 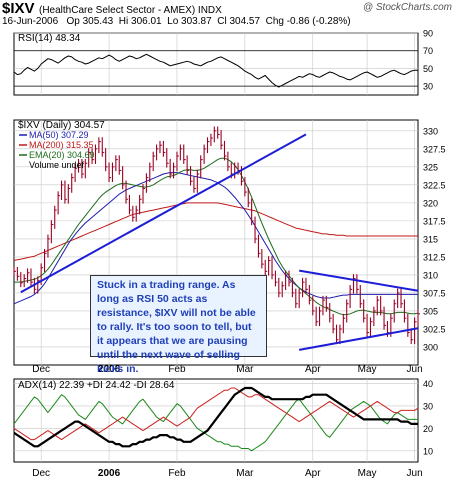 I want to click on legend-label: EMA(20) 304.69, so click(x=62, y=155).